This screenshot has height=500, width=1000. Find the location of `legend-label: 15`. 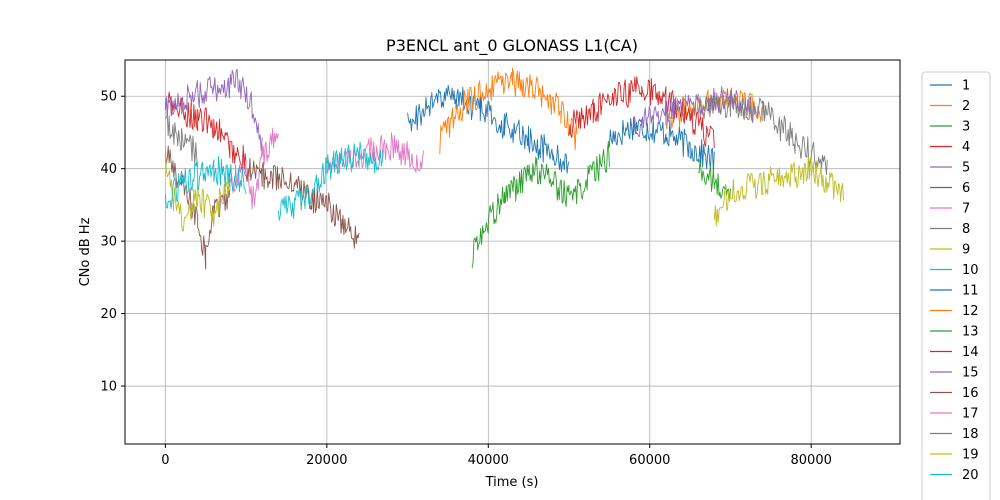

legend-label: 15 is located at coordinates (970, 373).